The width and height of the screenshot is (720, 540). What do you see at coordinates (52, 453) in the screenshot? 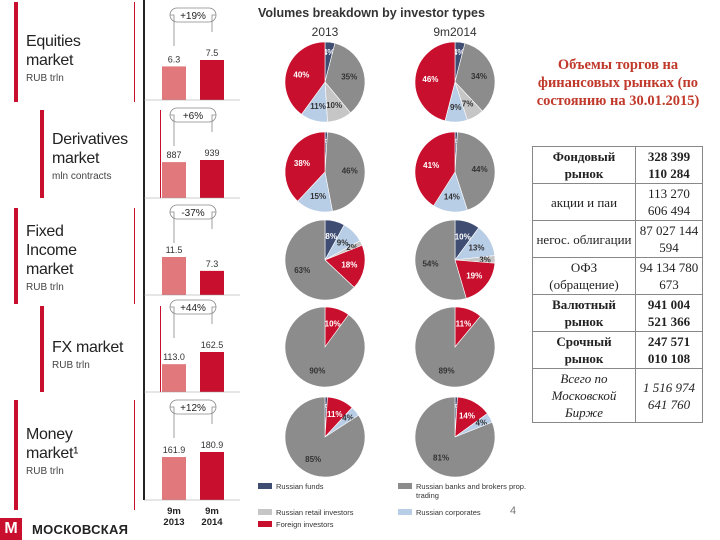
I see `market-name-line: market¹` at bounding box center [52, 453].